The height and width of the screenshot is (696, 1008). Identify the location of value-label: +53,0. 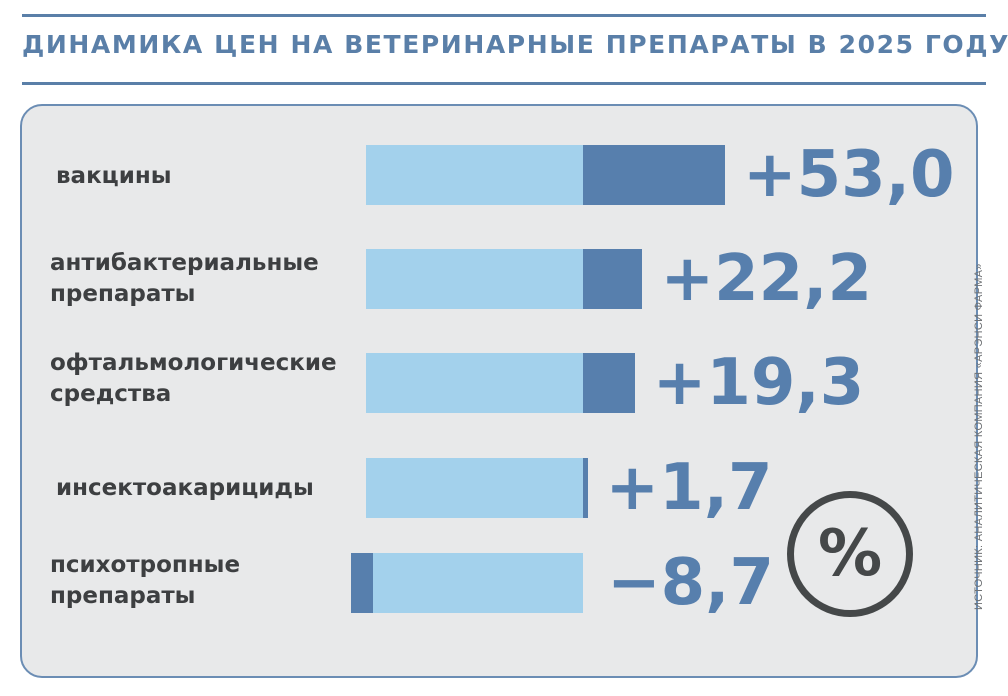
(849, 175).